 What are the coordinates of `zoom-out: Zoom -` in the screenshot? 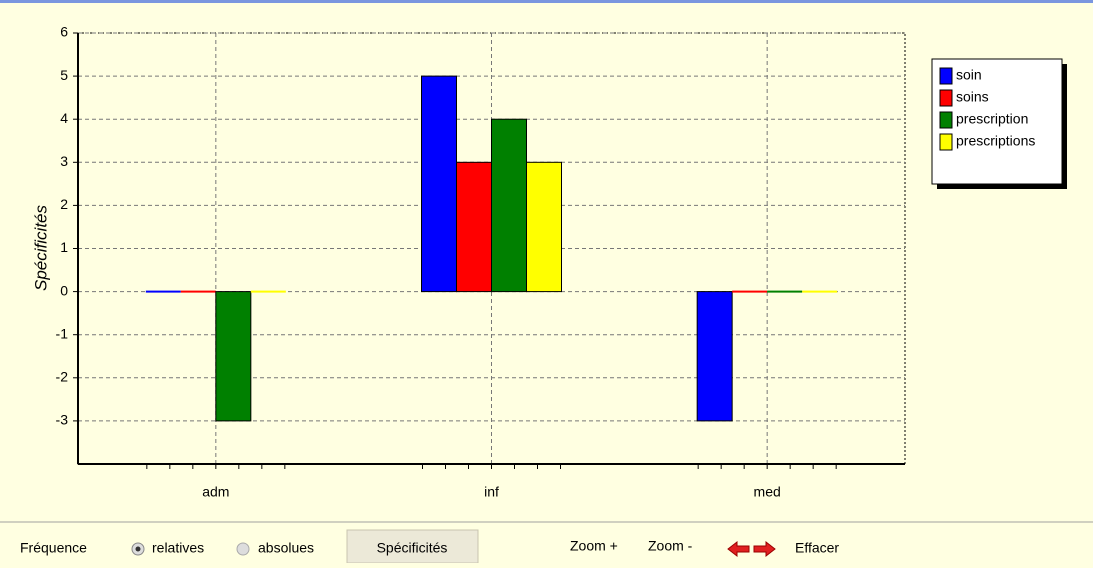 It's located at (670, 546).